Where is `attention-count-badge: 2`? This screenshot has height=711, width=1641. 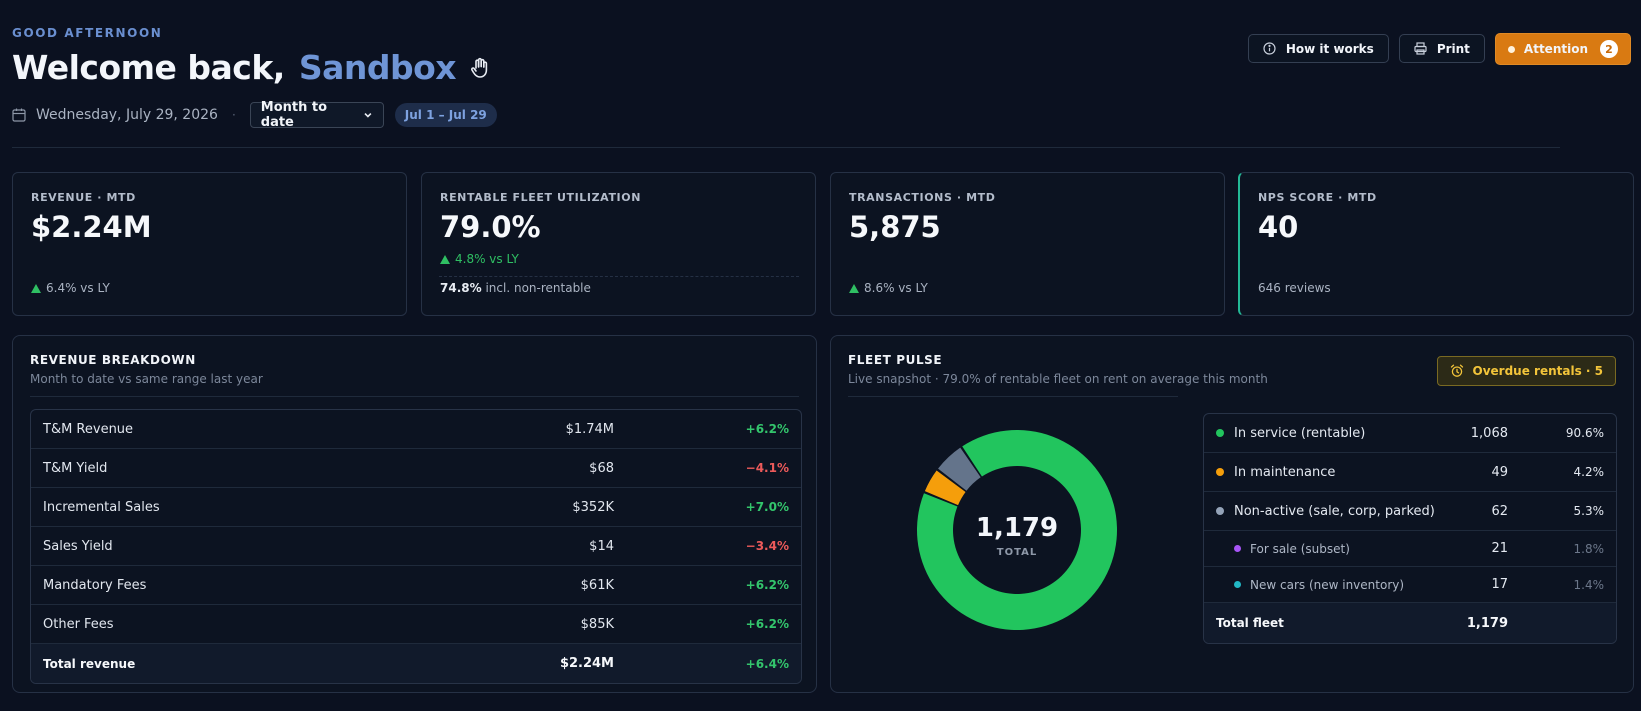
attention-count-badge: 2 is located at coordinates (1609, 49).